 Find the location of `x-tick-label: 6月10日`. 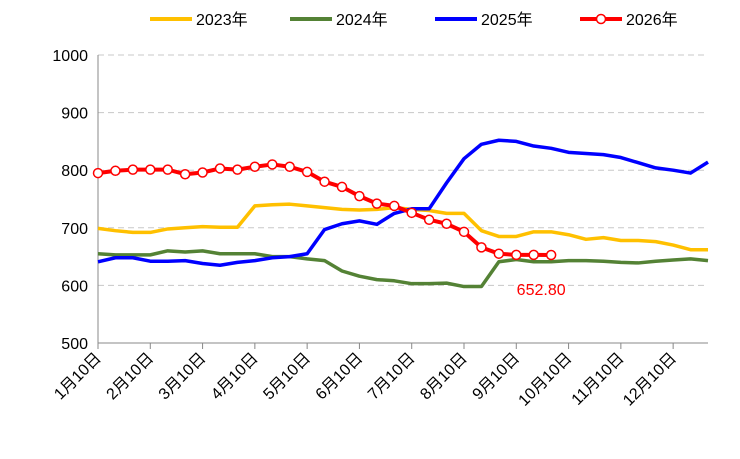

x-tick-label: 6月10日 is located at coordinates (340, 377).